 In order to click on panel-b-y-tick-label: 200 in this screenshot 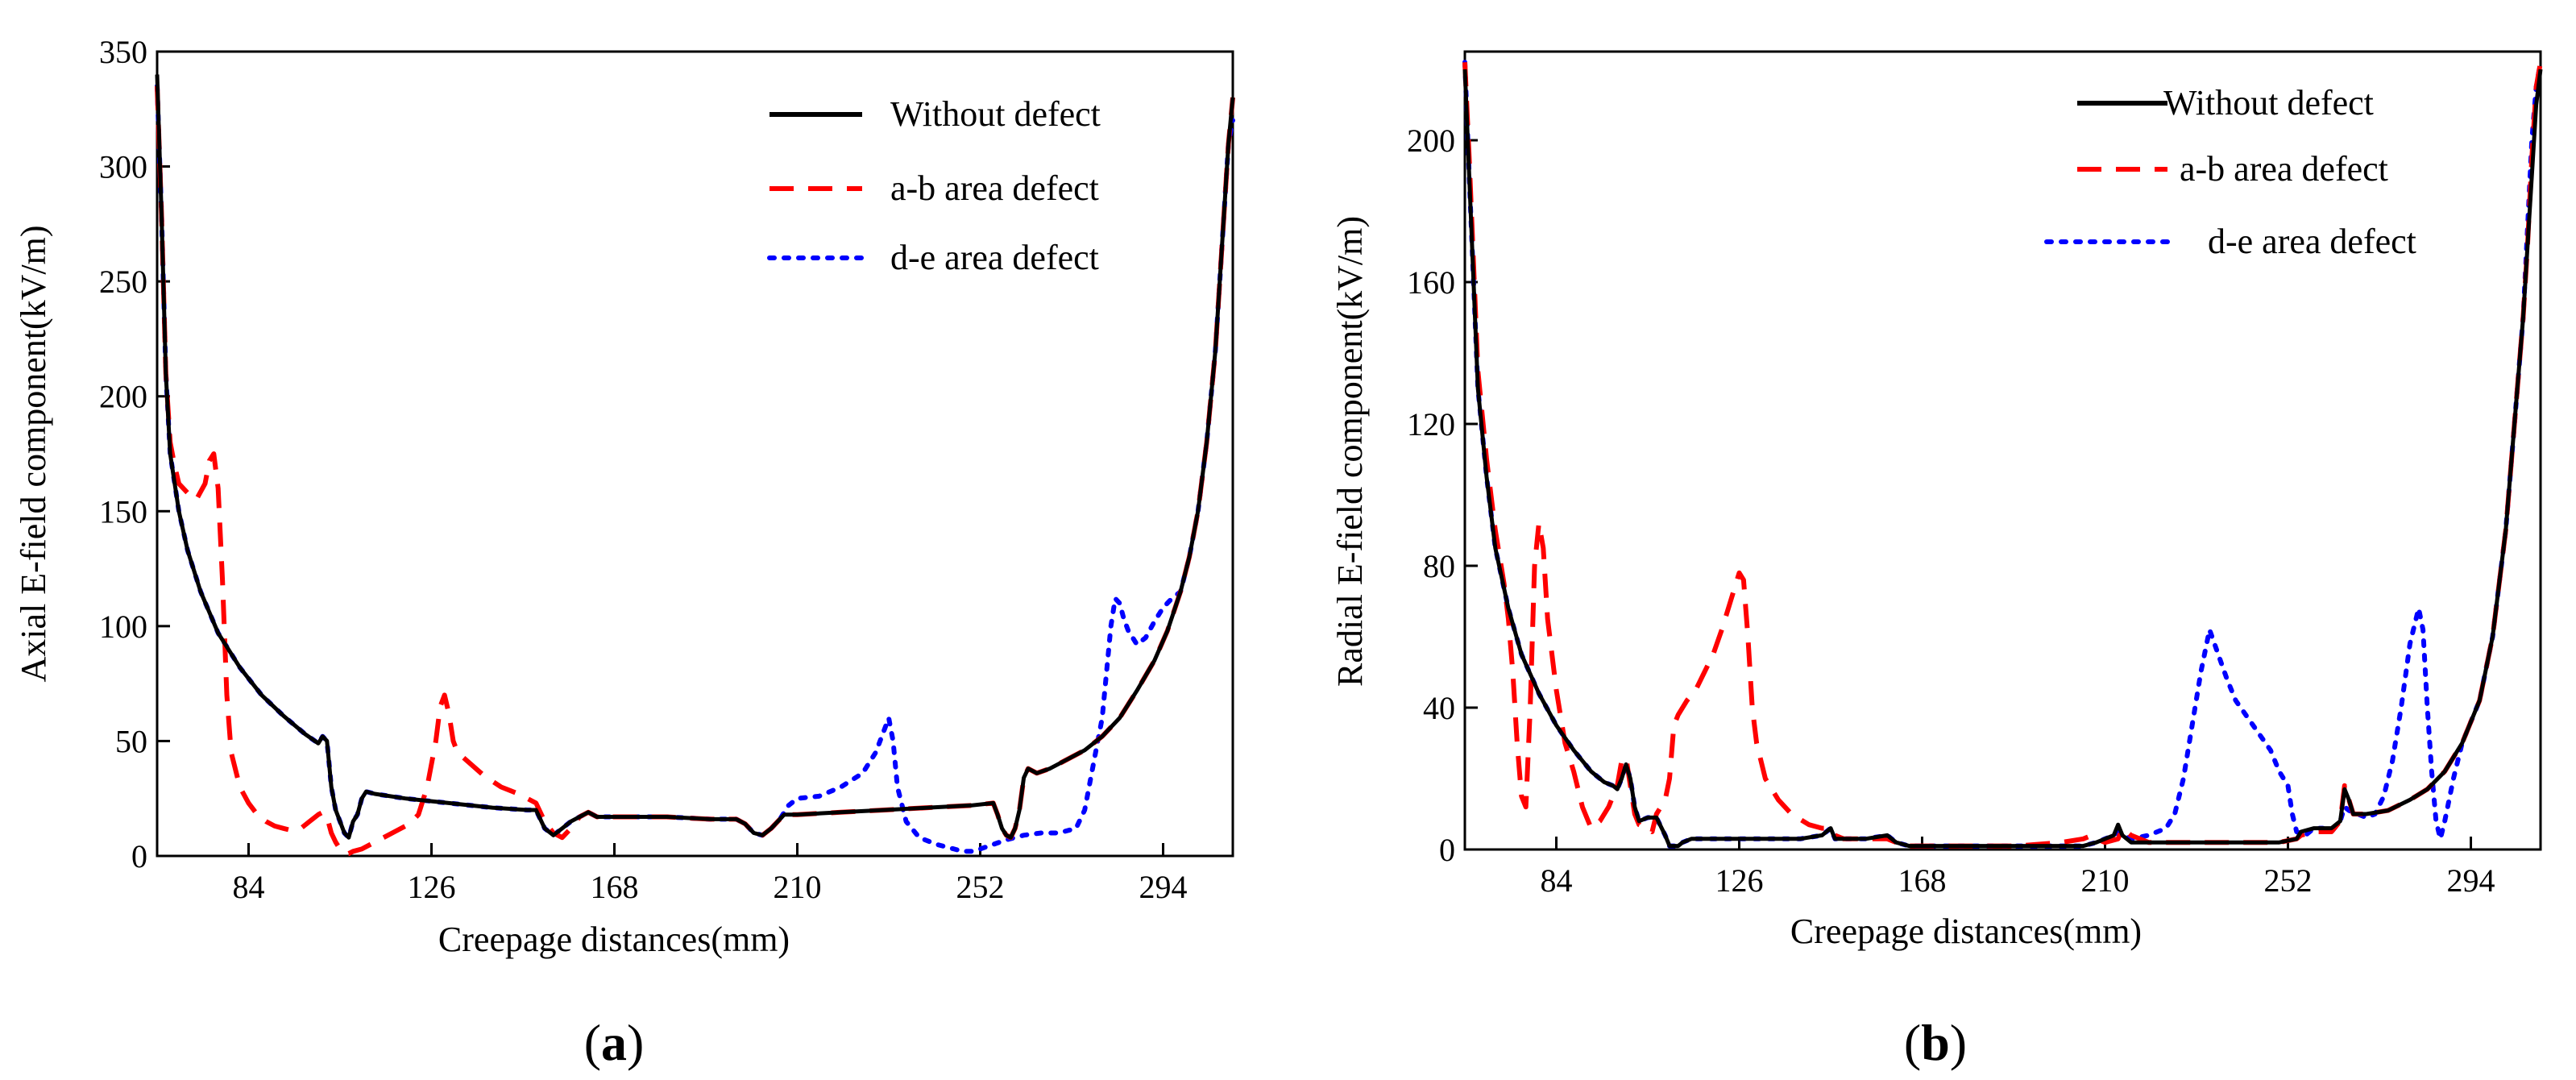, I will do `click(1431, 141)`.